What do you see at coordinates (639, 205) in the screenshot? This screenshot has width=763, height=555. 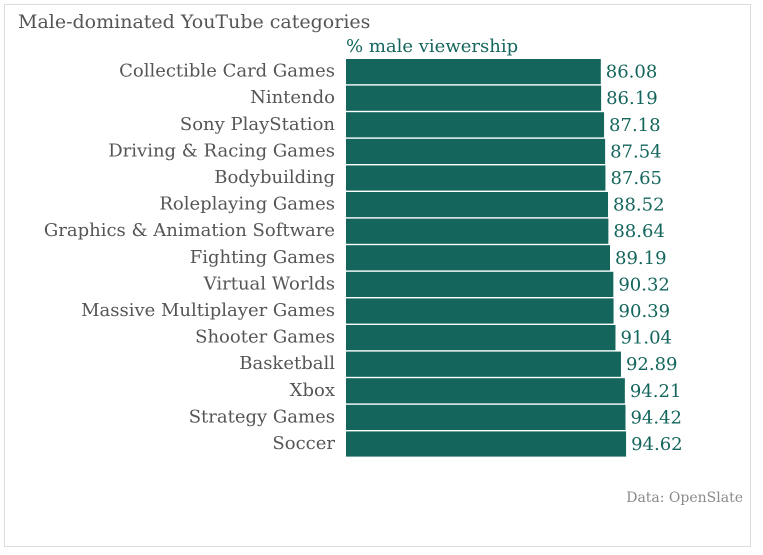 I see `value-label: 88.52` at bounding box center [639, 205].